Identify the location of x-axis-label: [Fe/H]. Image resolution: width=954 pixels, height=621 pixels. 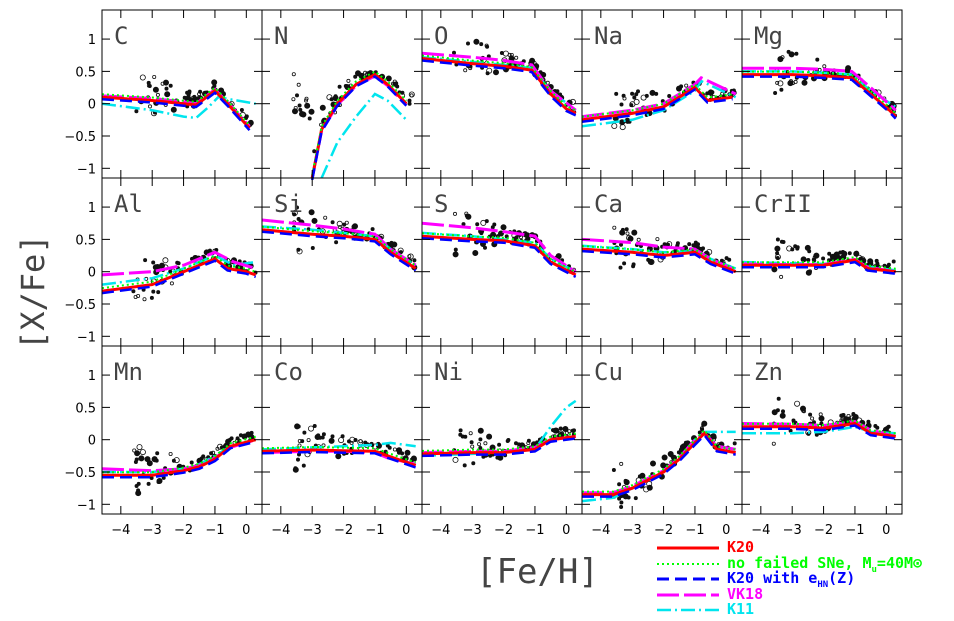
(537, 572).